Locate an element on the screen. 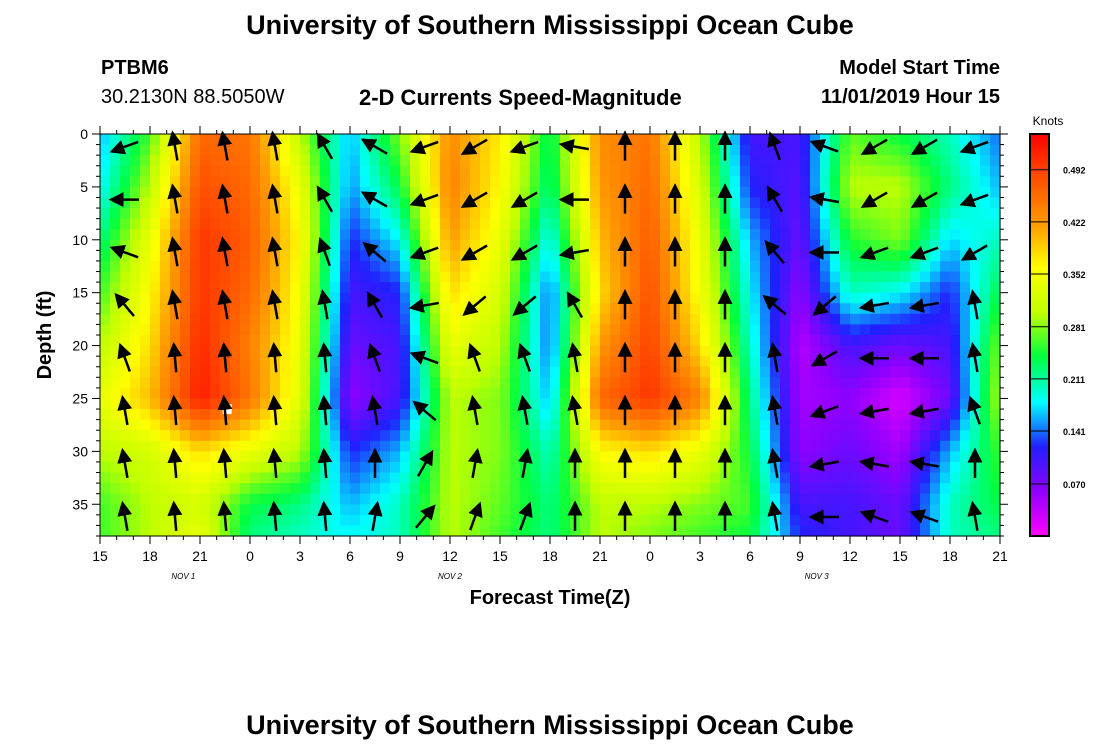  current-vector-arrow is located at coordinates (774, 146).